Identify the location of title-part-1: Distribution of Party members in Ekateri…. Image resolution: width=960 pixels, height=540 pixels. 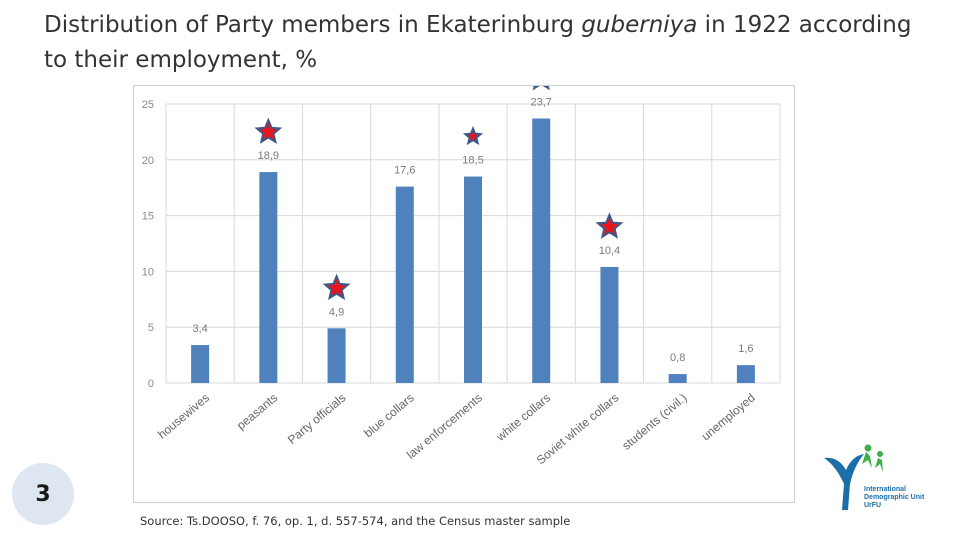
(313, 25).